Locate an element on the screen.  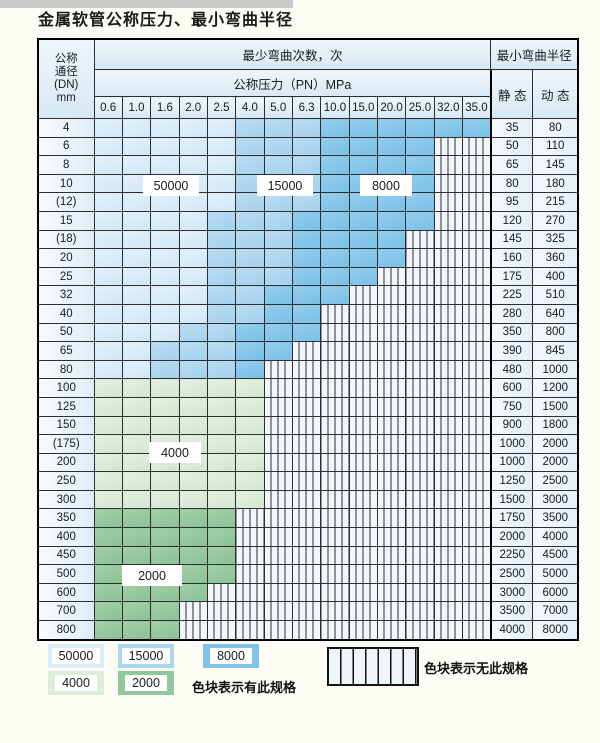
static-radius-cell: 65 is located at coordinates (511, 165).